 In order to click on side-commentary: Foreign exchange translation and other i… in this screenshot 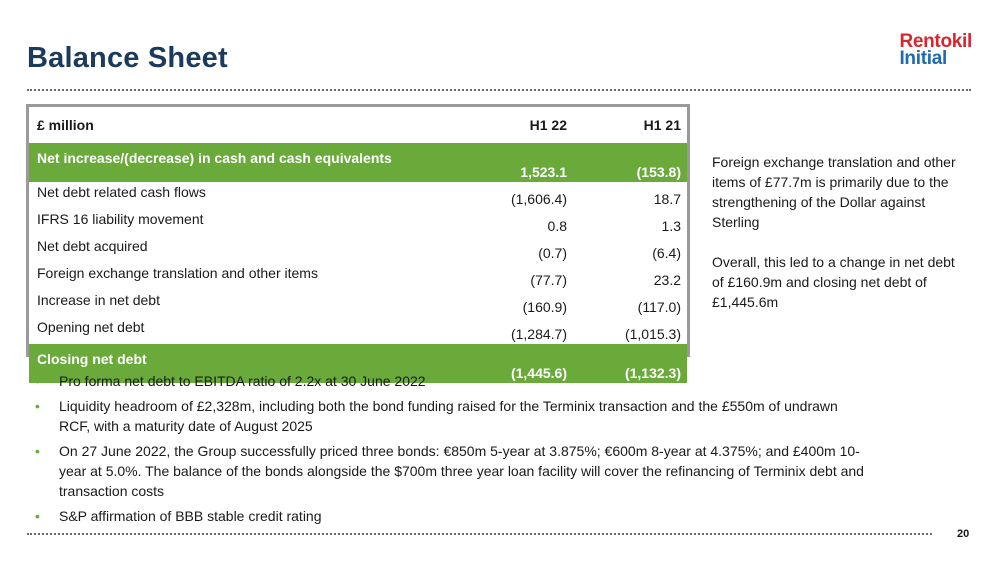, I will do `click(834, 242)`.